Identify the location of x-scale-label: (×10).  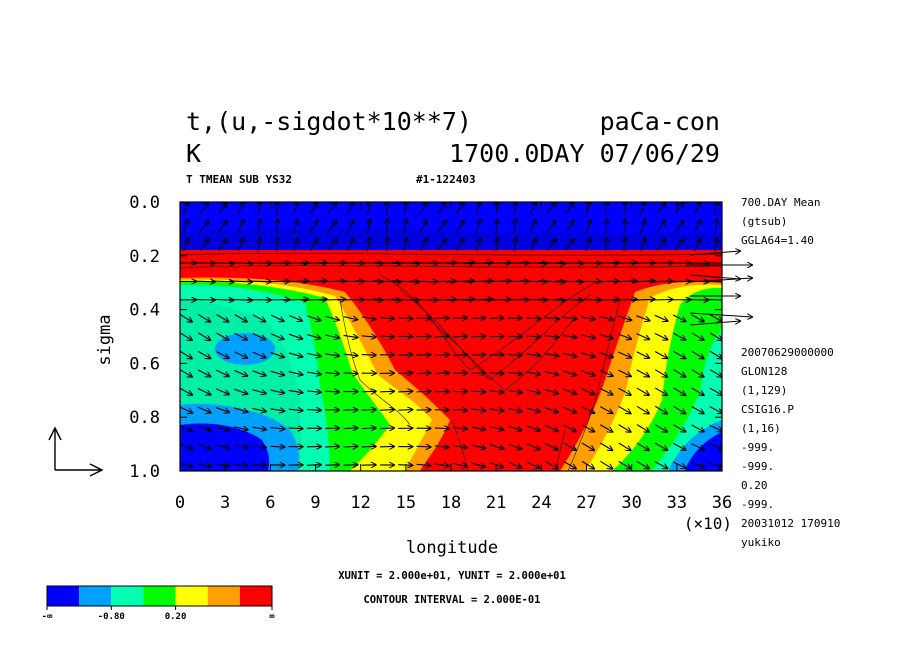
(708, 523).